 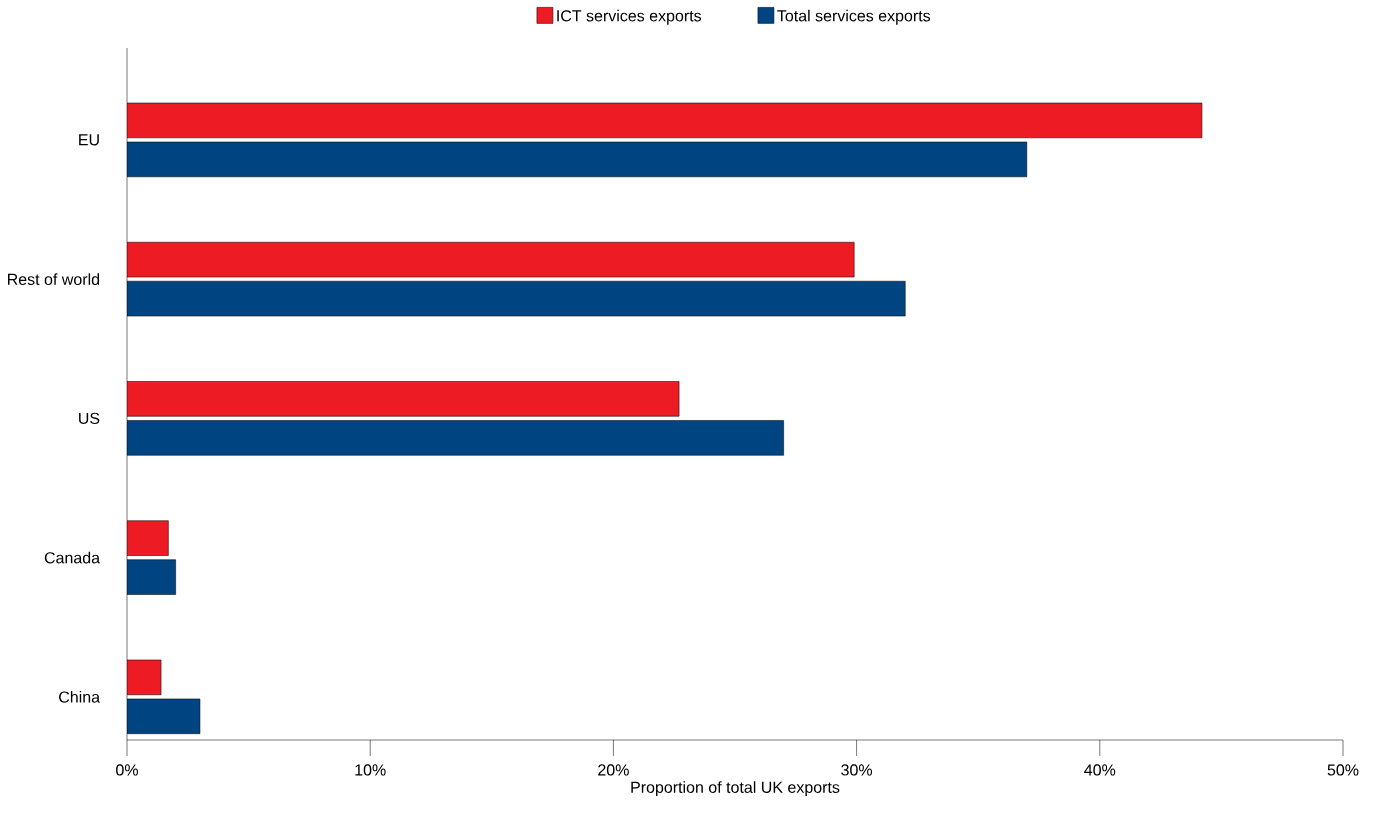 I want to click on x-tick-label: 30%, so click(x=857, y=770).